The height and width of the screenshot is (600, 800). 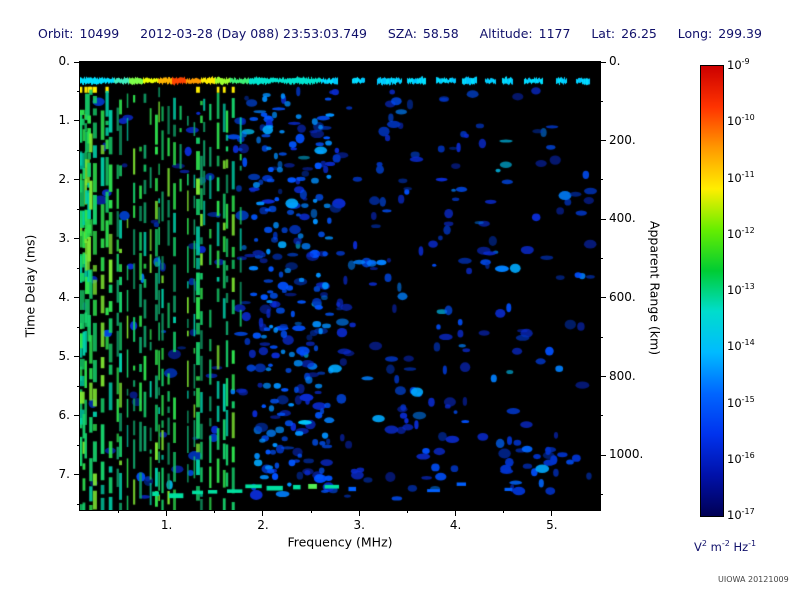 I want to click on y-axis-title-left: Time Delay (ms), so click(x=30, y=286).